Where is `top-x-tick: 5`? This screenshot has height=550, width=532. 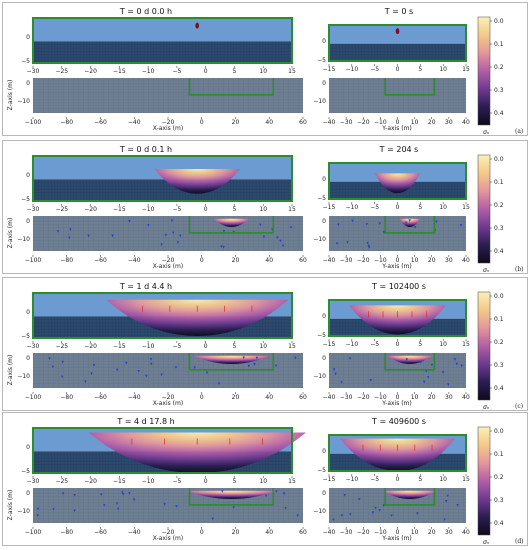 top-x-tick: 5 is located at coordinates (235, 209).